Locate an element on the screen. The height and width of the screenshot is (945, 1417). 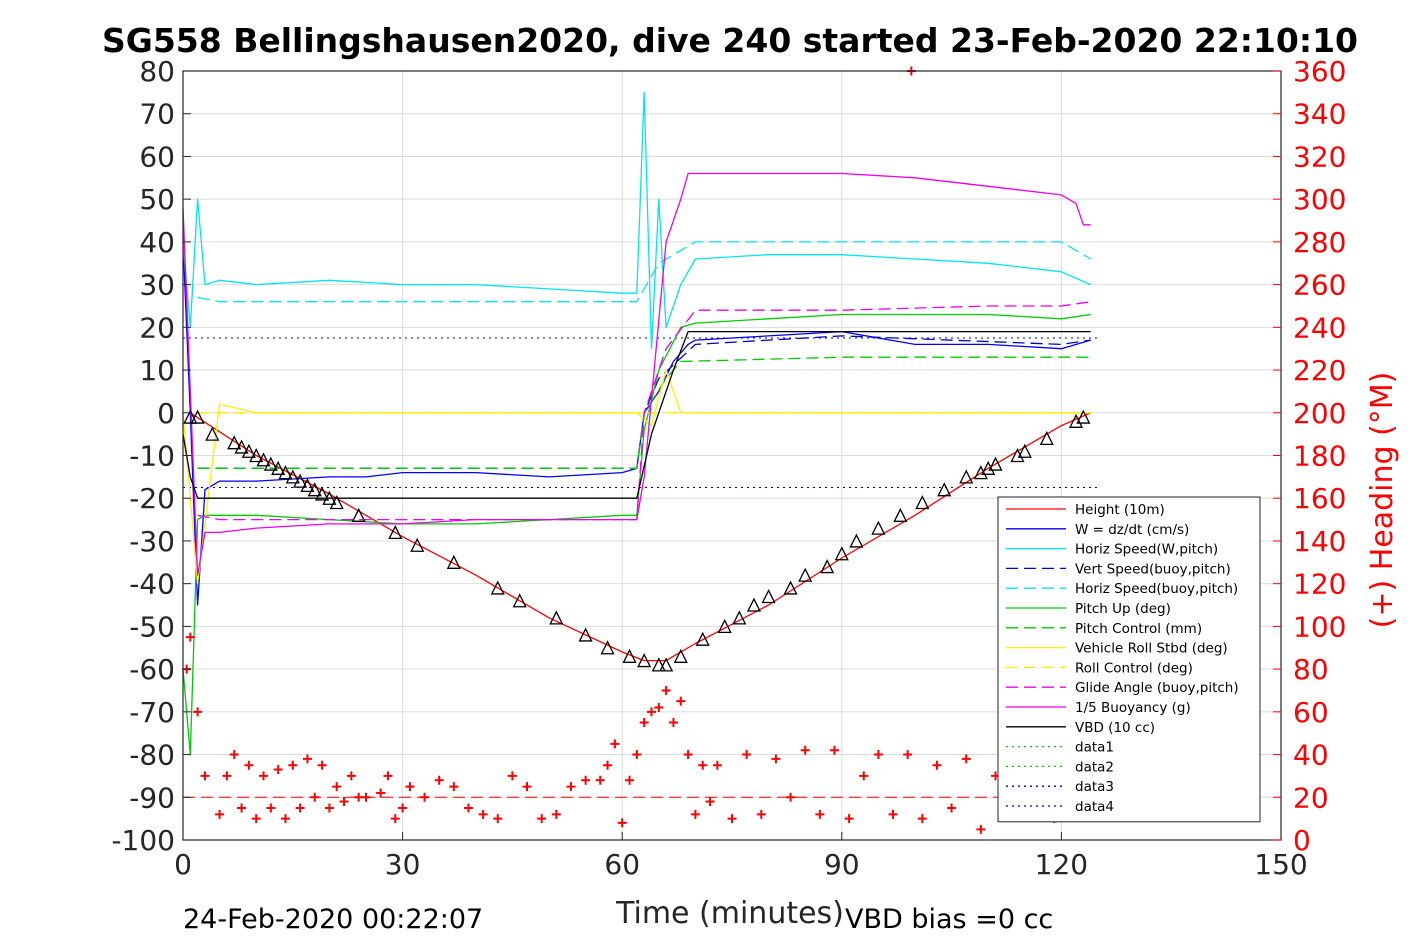
legend-entry: VBD (10 cc) is located at coordinates (1115, 728).